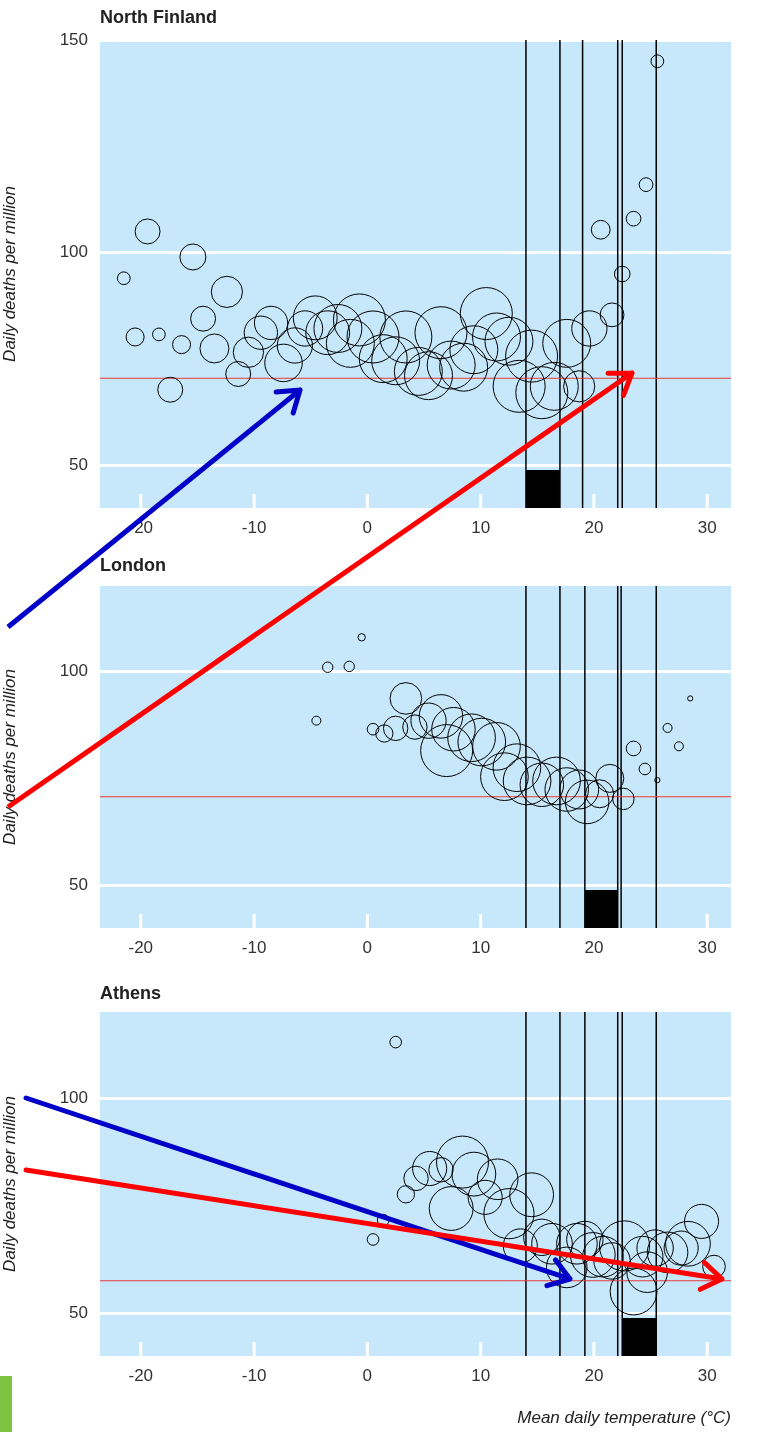  What do you see at coordinates (73, 39) in the screenshot?
I see `y-tick-label: 150` at bounding box center [73, 39].